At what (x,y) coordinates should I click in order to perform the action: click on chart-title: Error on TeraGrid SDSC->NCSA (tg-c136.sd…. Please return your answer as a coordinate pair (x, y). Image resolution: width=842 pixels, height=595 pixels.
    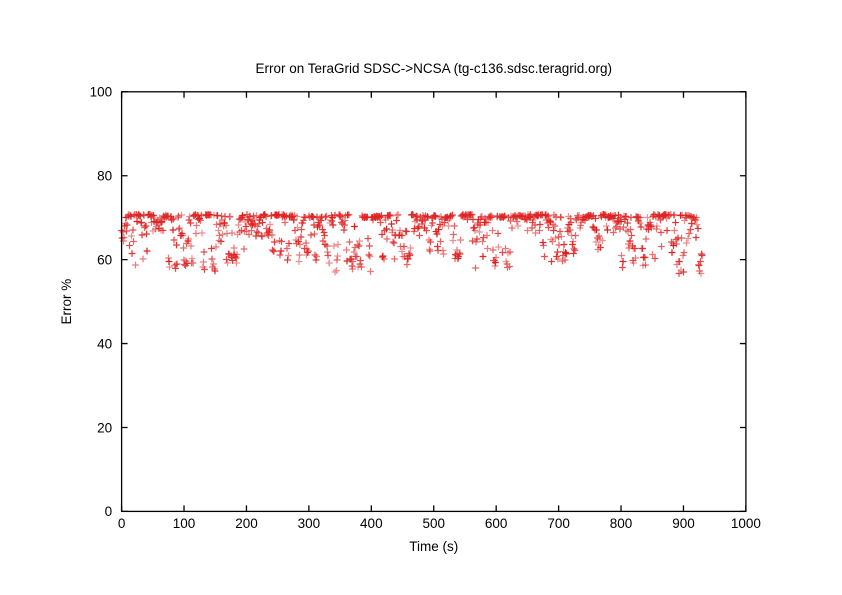
    Looking at the image, I should click on (433, 68).